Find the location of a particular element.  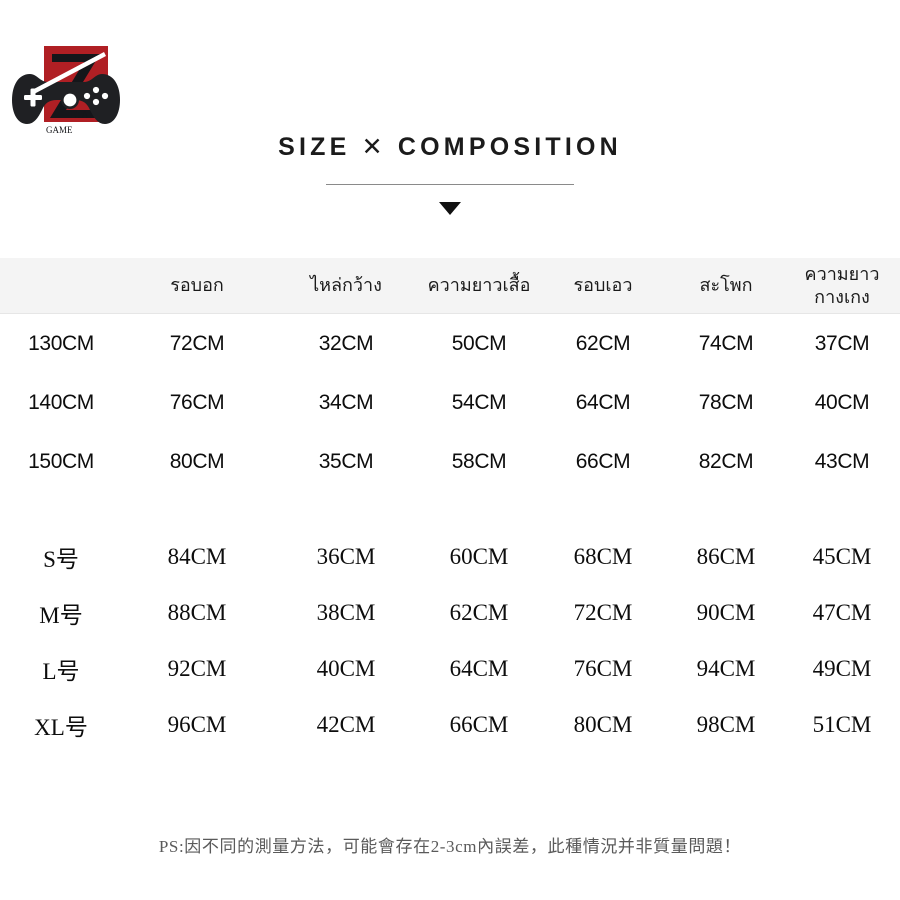

row-size-label: S号 is located at coordinates (61, 559).